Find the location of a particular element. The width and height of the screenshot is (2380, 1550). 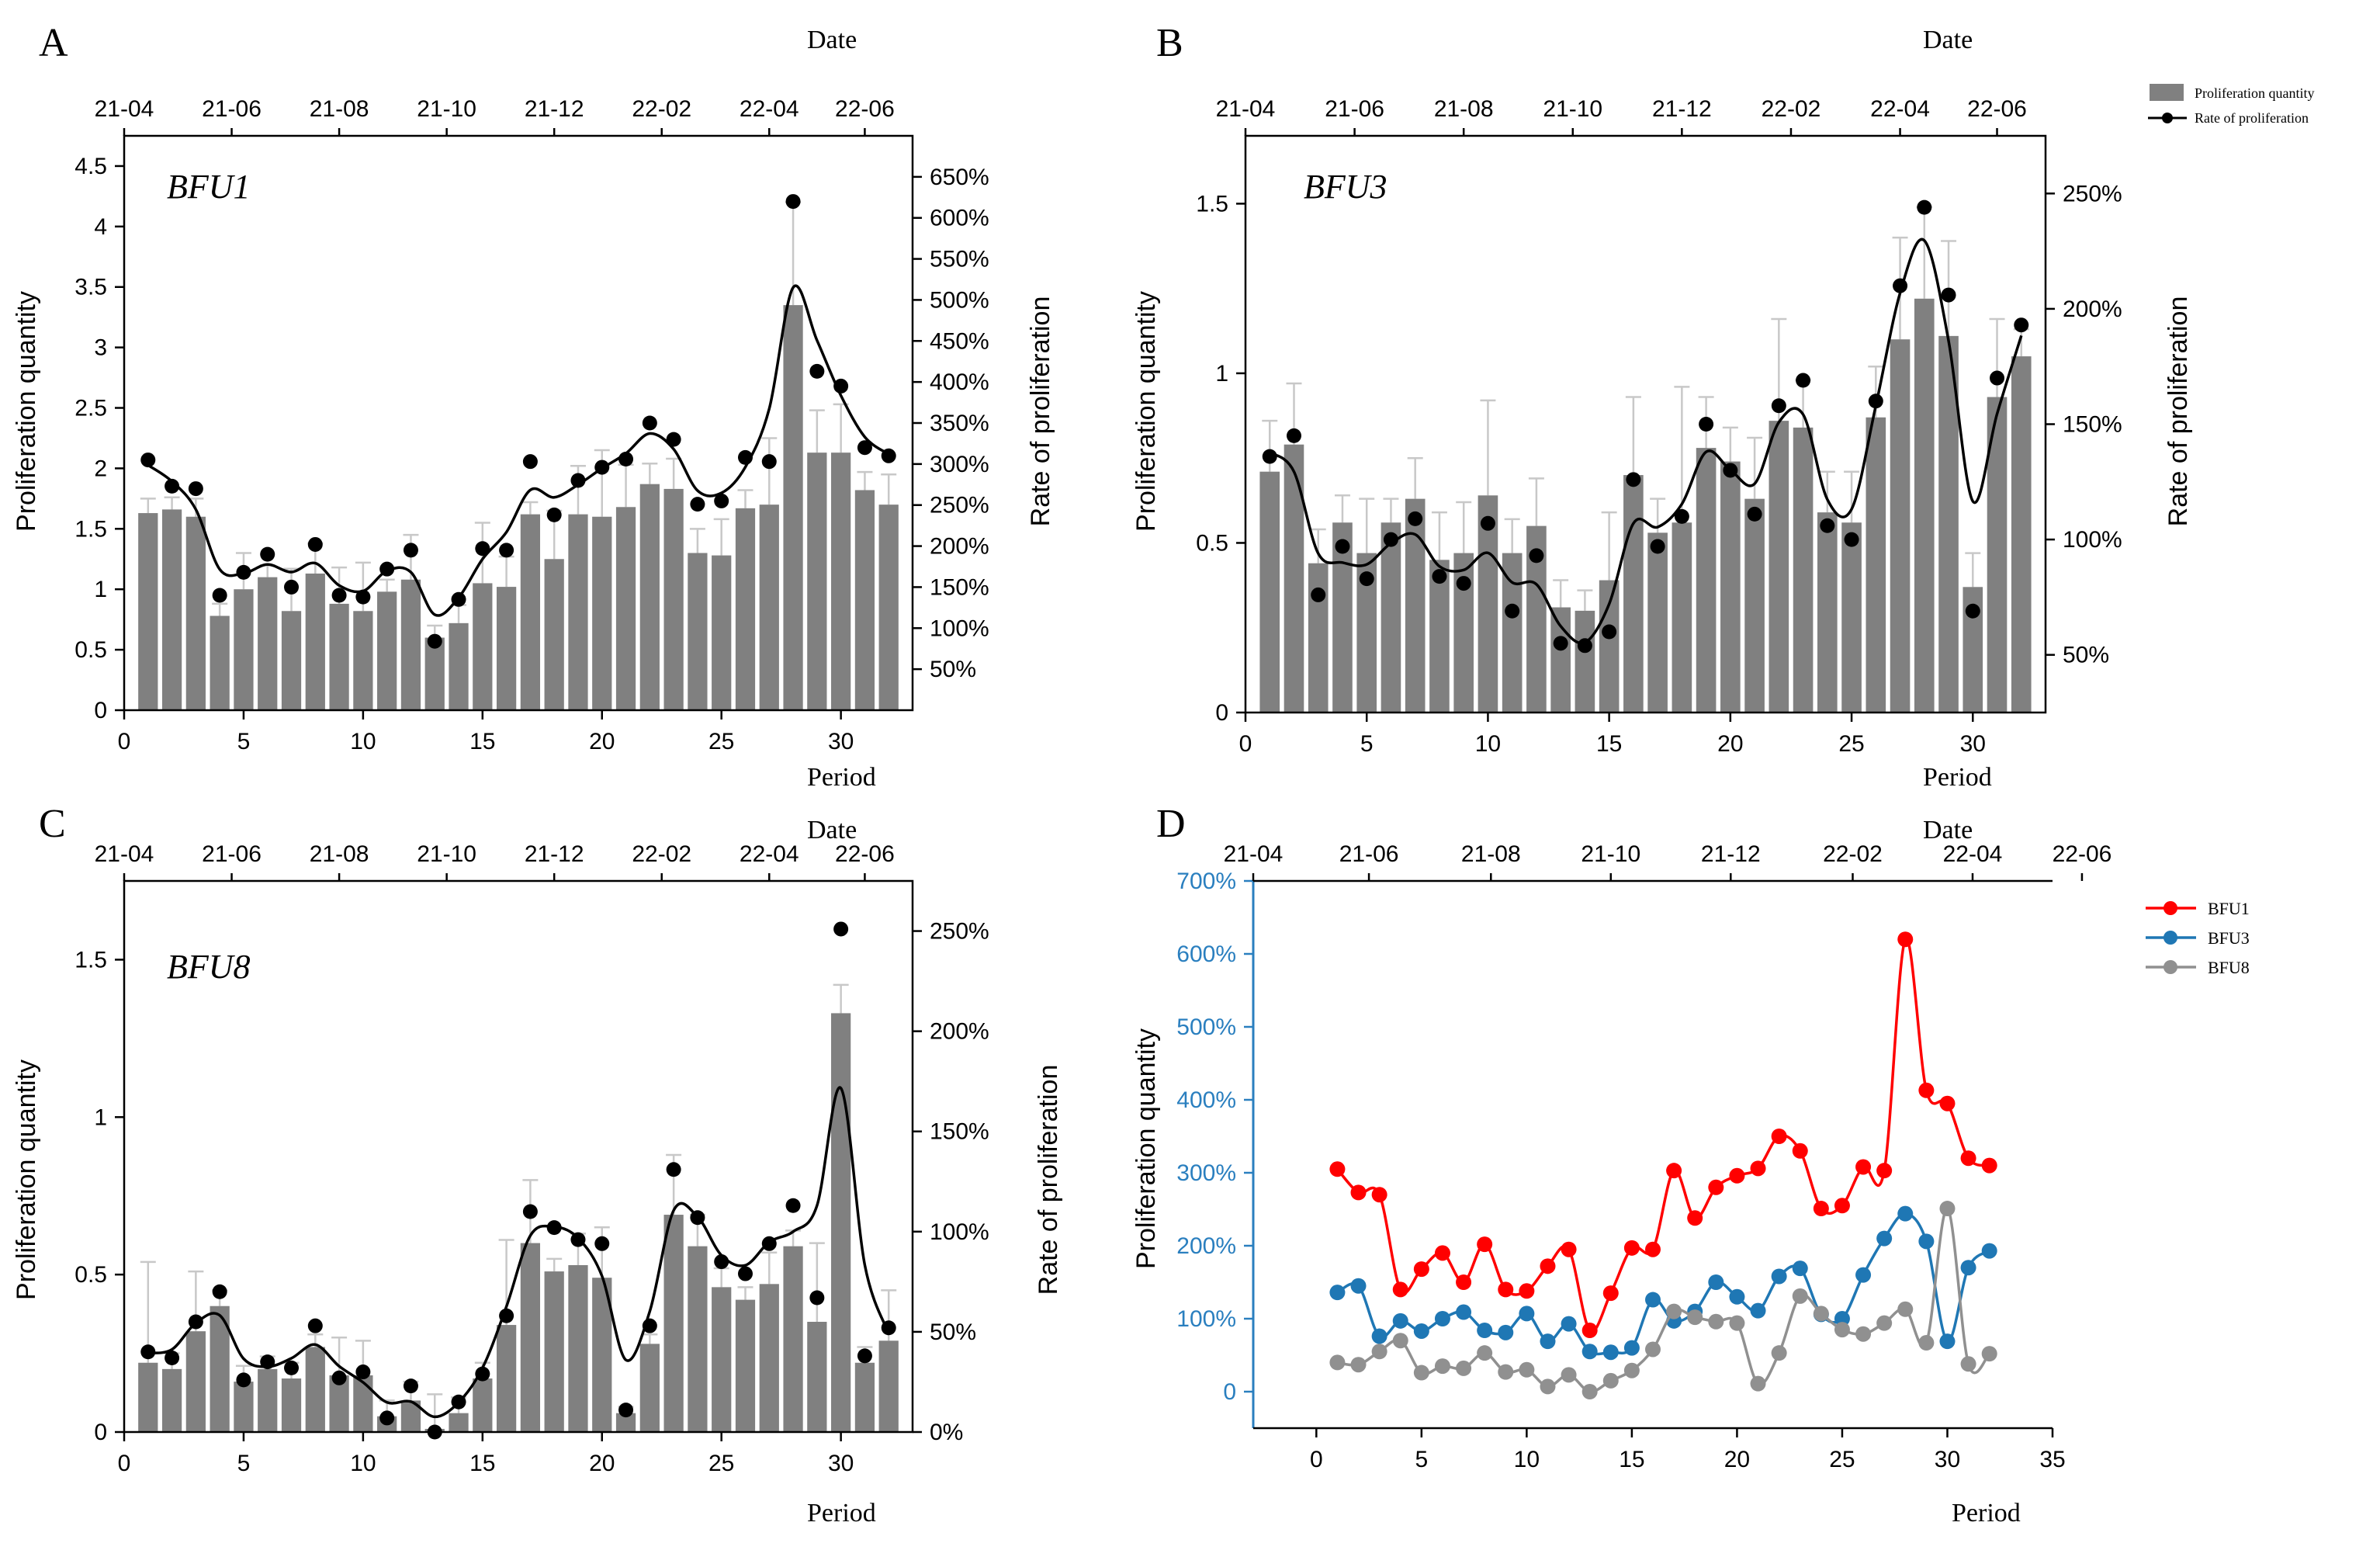

date-tick-label: 21-08 is located at coordinates (339, 854).